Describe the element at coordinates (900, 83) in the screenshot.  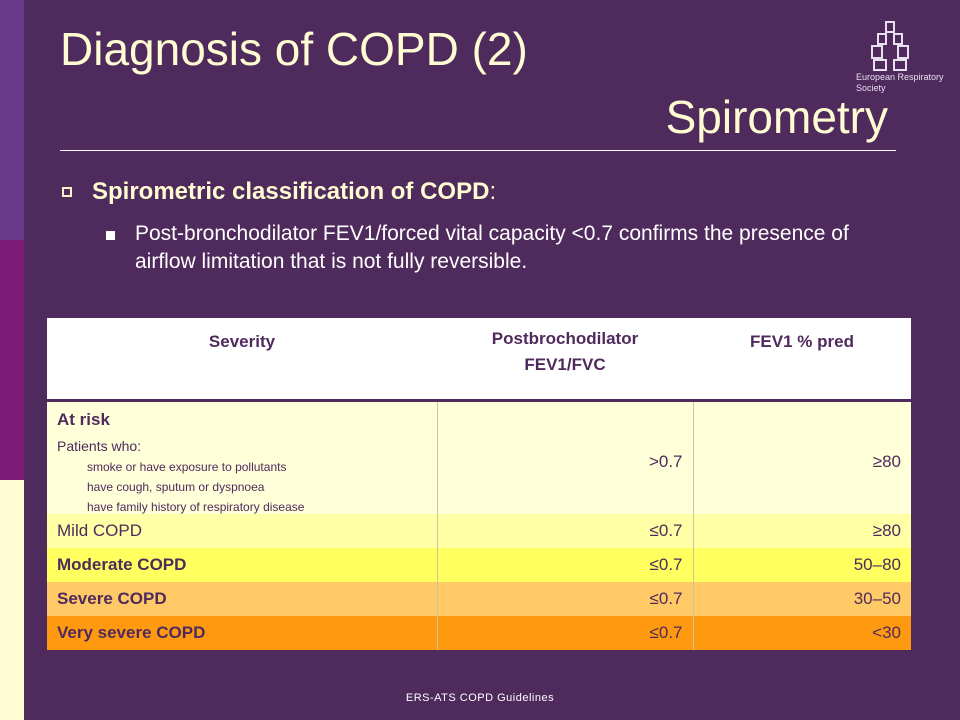
I see `logo-caption: European Respiratory Society` at that location.